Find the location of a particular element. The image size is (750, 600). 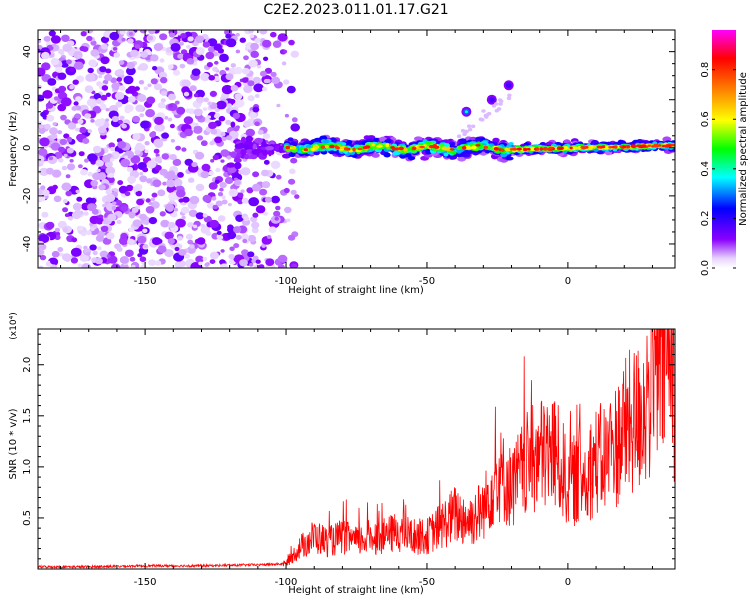

snr-y-label: SNR (10 * v/v) is located at coordinates (13, 443).